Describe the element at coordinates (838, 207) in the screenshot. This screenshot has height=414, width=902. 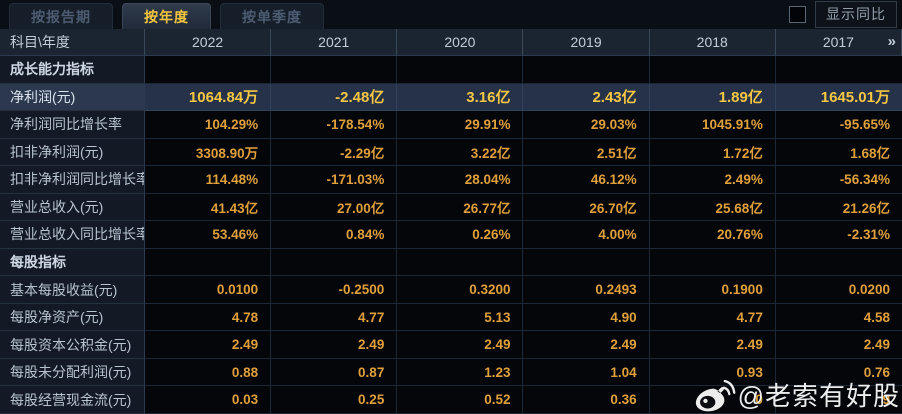
I see `value-cell: 21.26亿` at that location.